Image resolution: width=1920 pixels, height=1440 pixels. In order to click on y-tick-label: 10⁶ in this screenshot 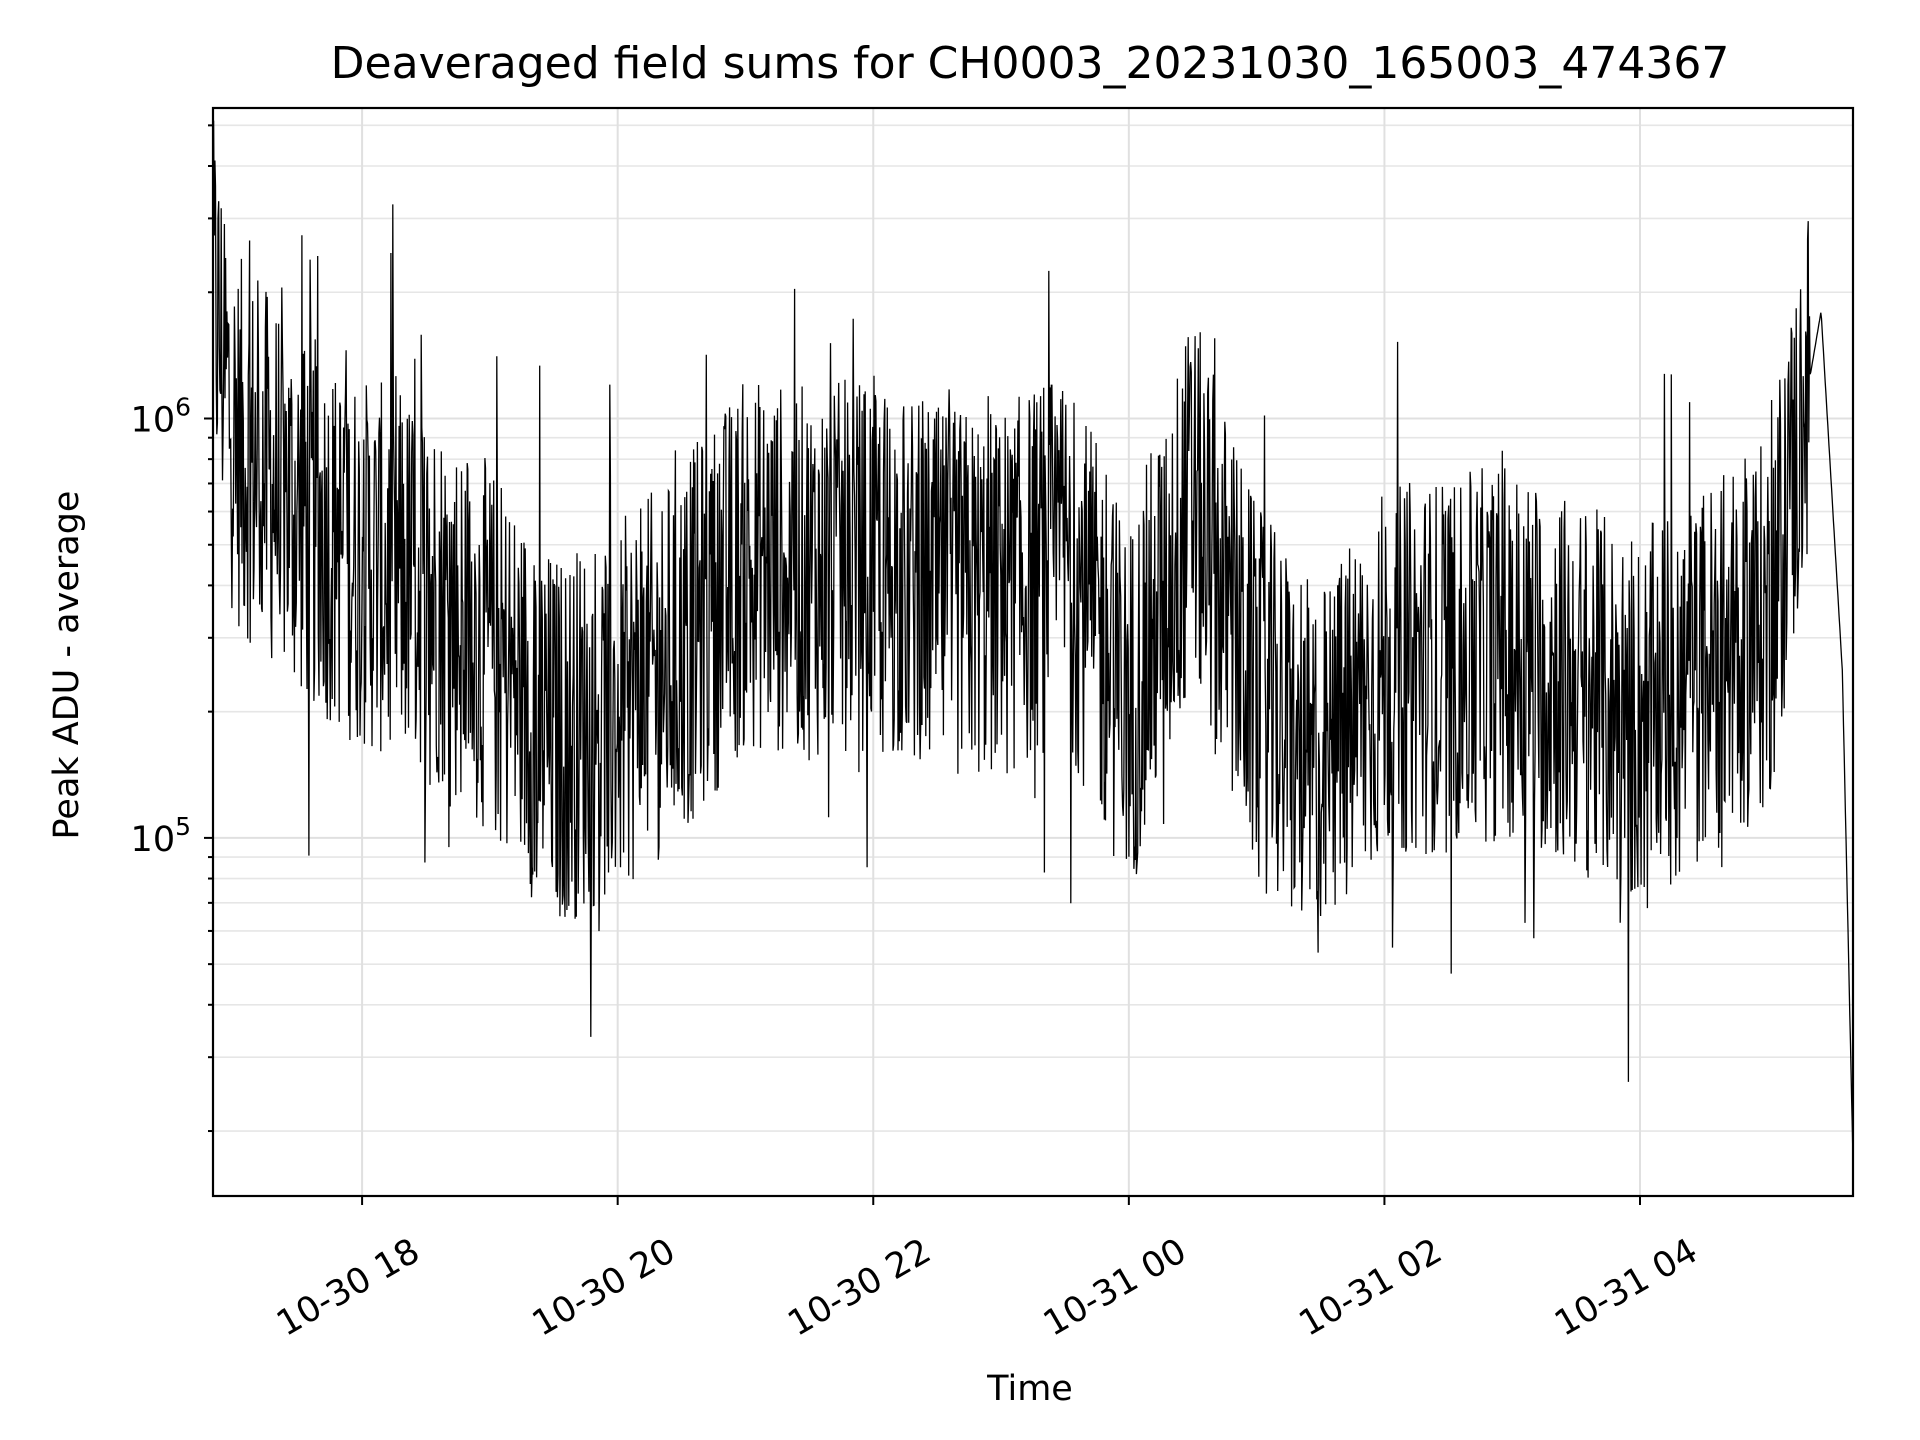, I will do `click(161, 417)`.